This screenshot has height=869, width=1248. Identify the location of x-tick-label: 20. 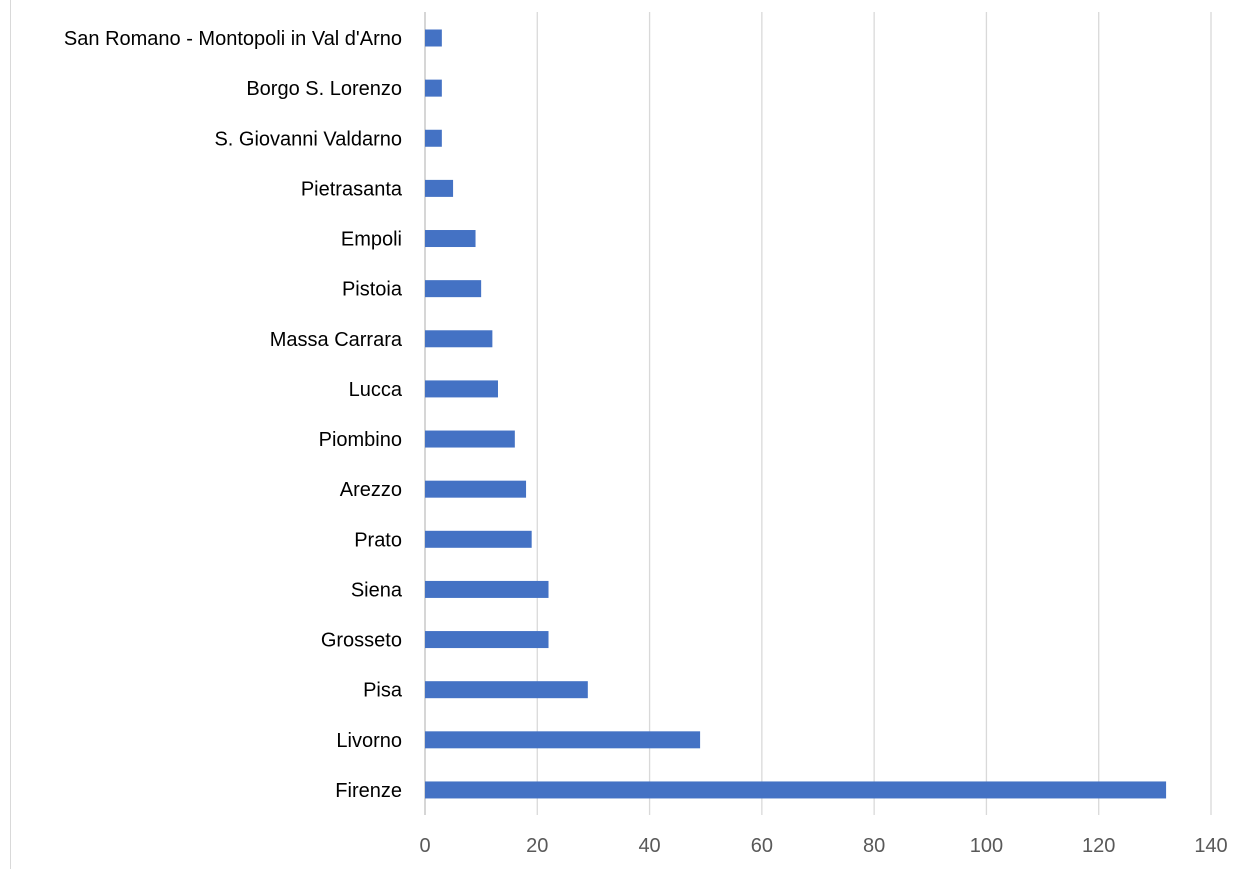
(537, 846).